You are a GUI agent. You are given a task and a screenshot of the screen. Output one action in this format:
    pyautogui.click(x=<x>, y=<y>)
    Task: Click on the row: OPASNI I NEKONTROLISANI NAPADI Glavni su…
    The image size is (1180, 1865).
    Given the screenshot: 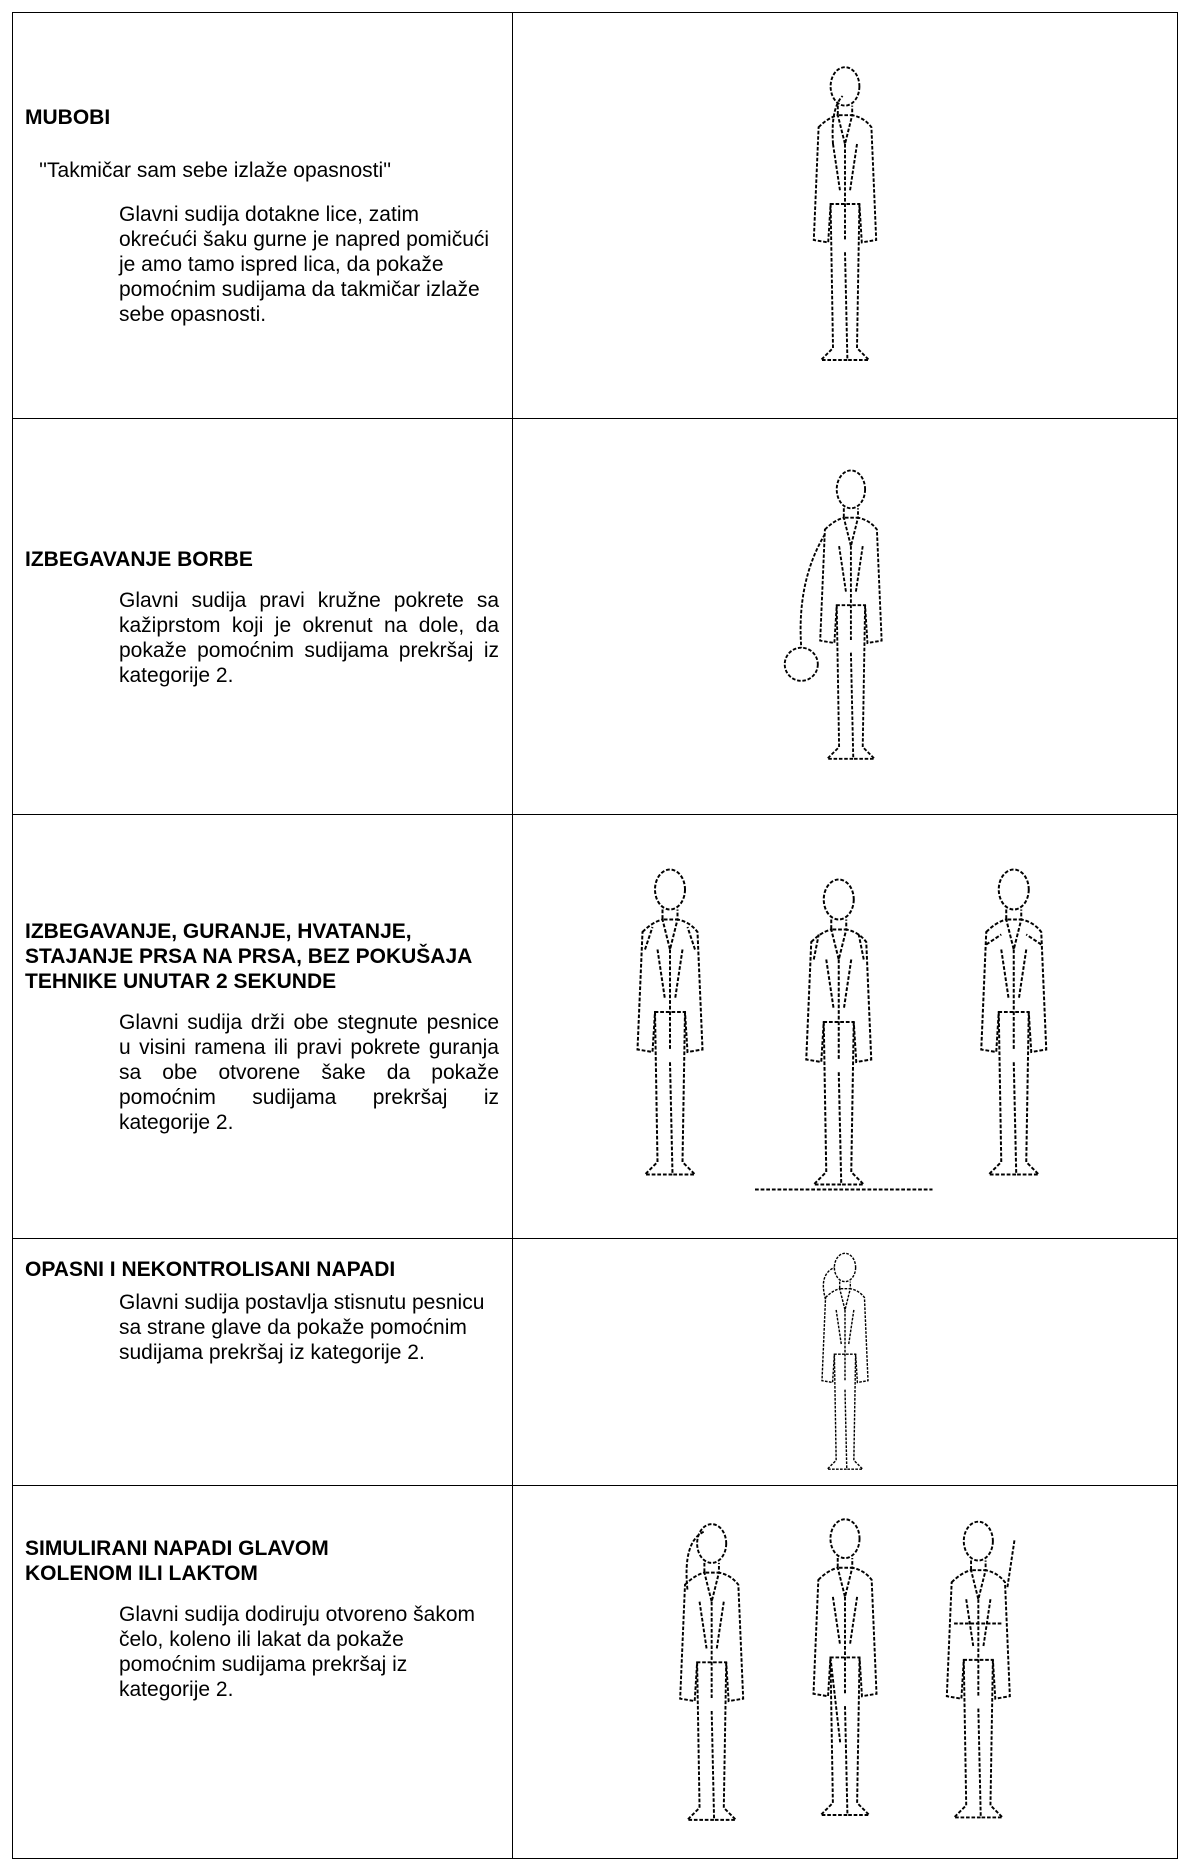 What is the action you would take?
    pyautogui.click(x=595, y=1362)
    